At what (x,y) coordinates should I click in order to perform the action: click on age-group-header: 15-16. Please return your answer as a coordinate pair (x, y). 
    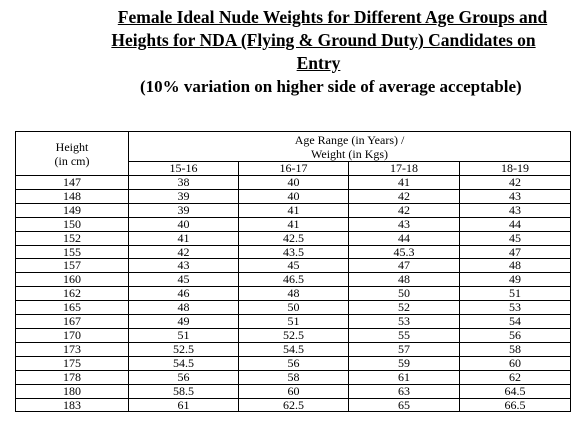
    Looking at the image, I should click on (183, 168).